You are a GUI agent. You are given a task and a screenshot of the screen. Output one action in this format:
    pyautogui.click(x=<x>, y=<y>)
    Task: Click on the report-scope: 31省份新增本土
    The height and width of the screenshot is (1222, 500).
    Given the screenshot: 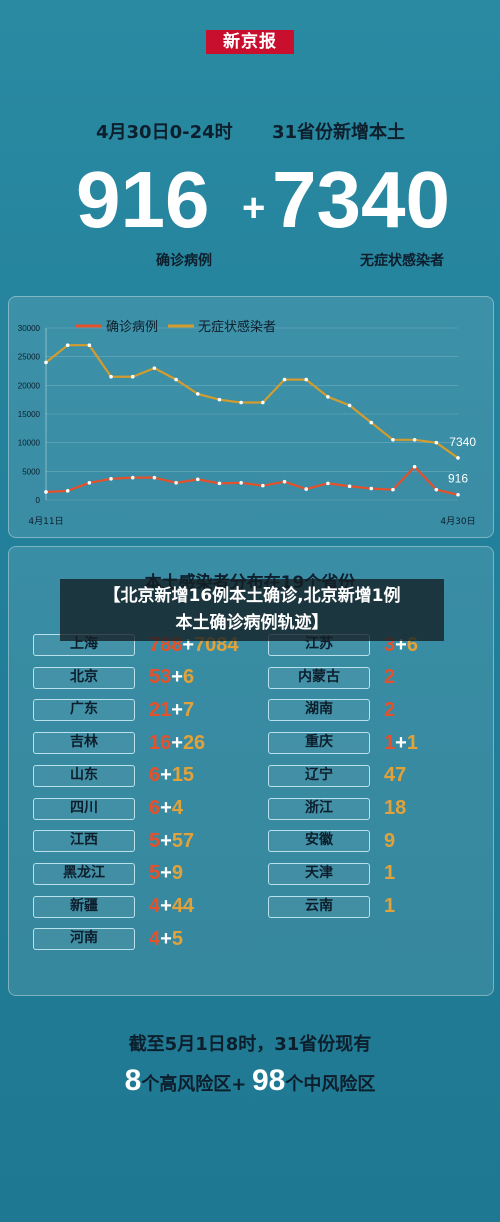 What is the action you would take?
    pyautogui.click(x=339, y=132)
    